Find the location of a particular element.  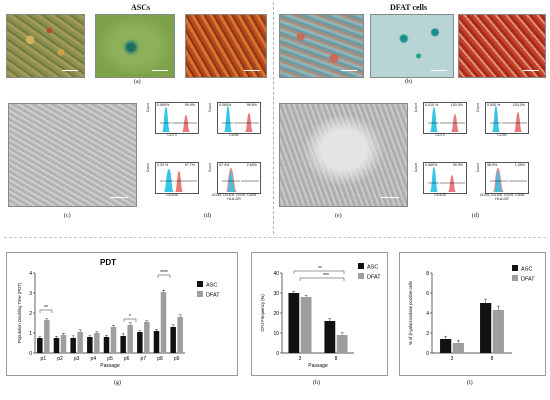

panel-label-a: (a) is located at coordinates (137, 82).